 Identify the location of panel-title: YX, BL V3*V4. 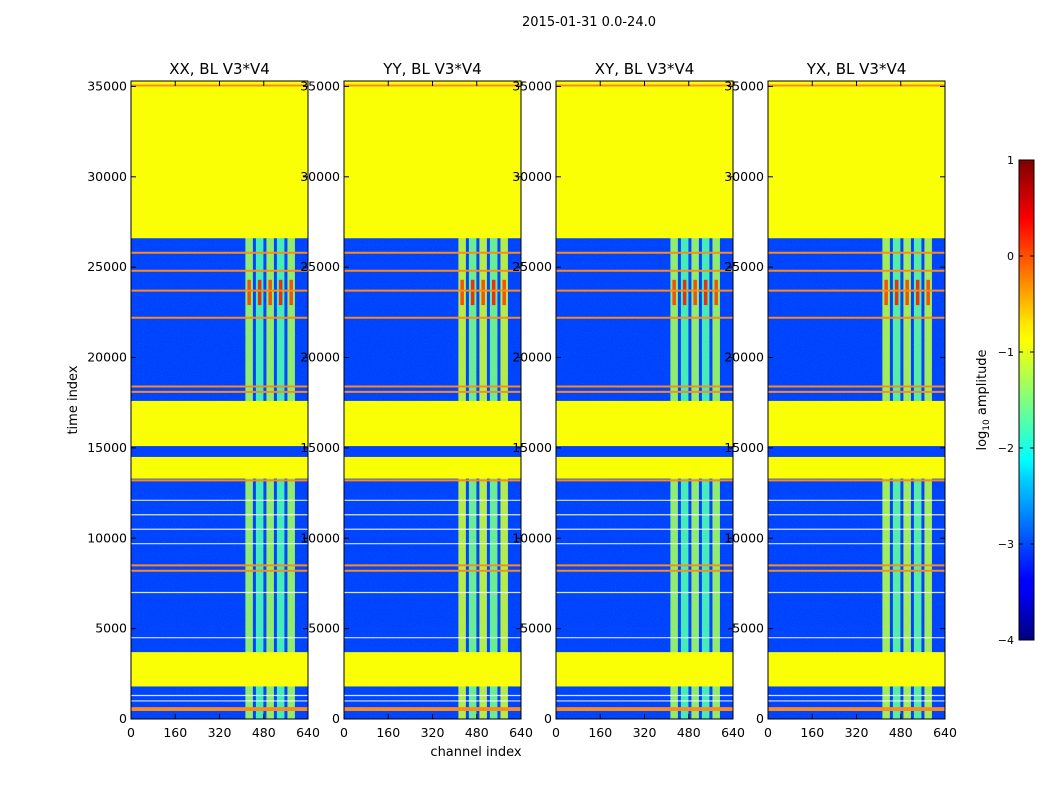
(856, 69).